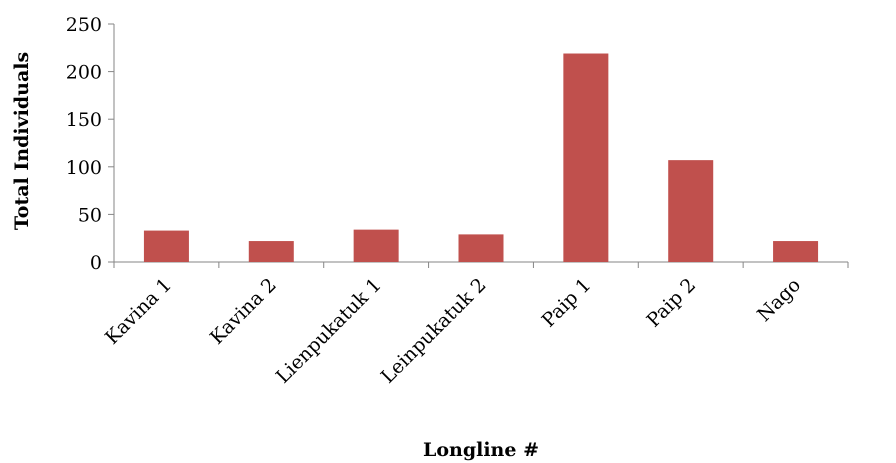 The width and height of the screenshot is (896, 463). Describe the element at coordinates (434, 331) in the screenshot. I see `x-tick-label: Leinpukatuk 2` at that location.